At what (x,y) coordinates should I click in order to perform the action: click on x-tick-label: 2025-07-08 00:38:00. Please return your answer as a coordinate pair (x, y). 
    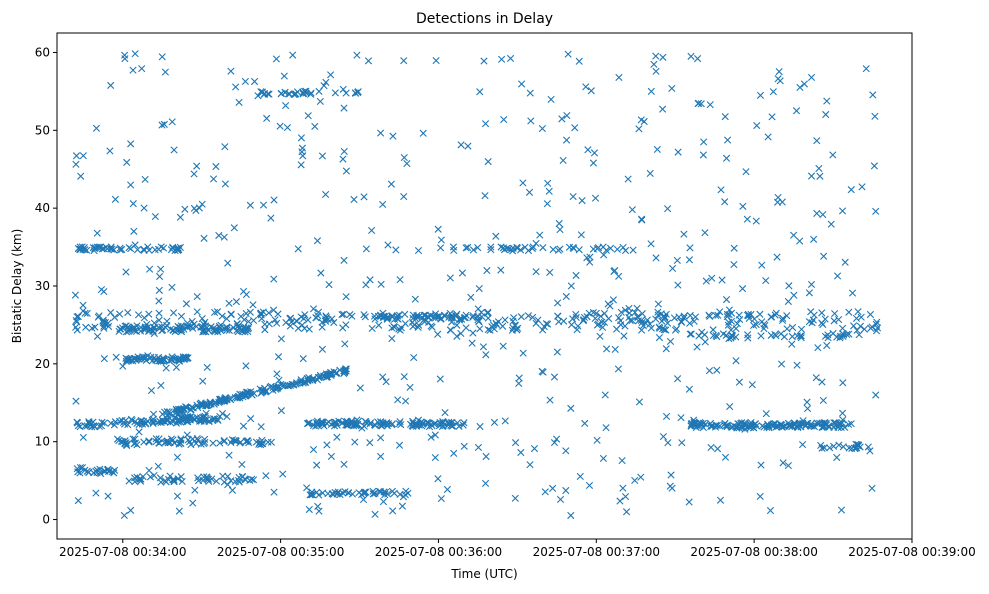
    Looking at the image, I should click on (753, 552).